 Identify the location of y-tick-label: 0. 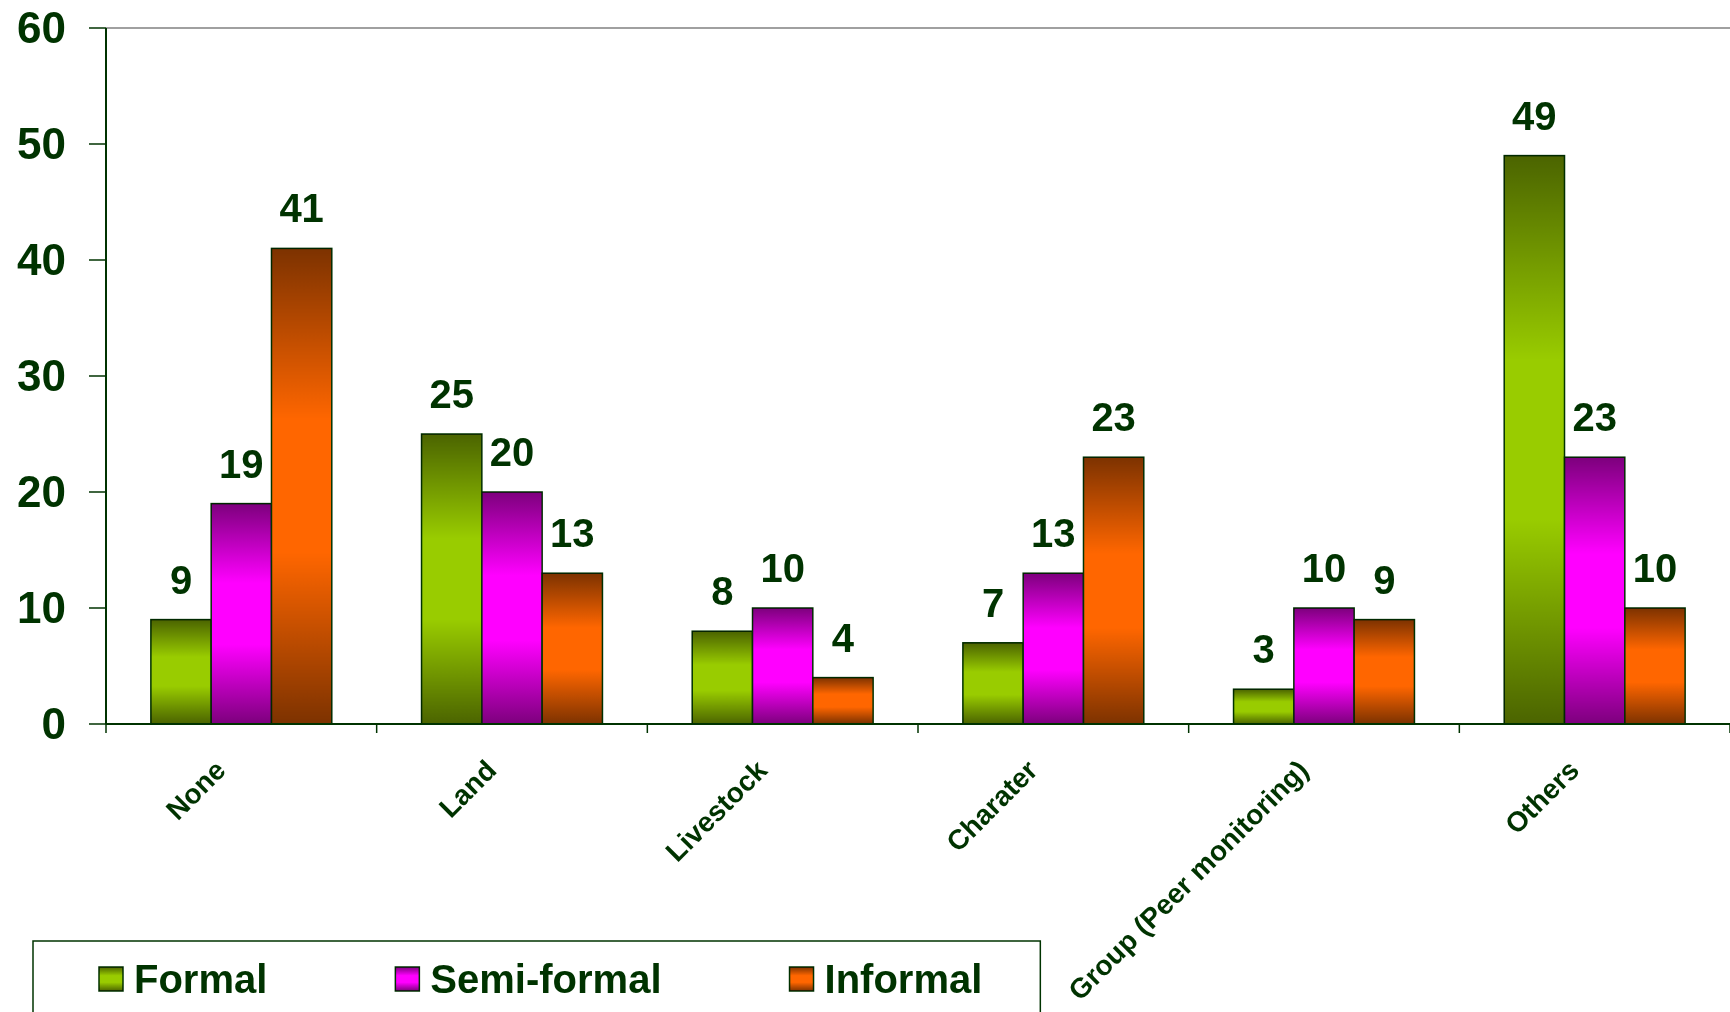
(53, 723).